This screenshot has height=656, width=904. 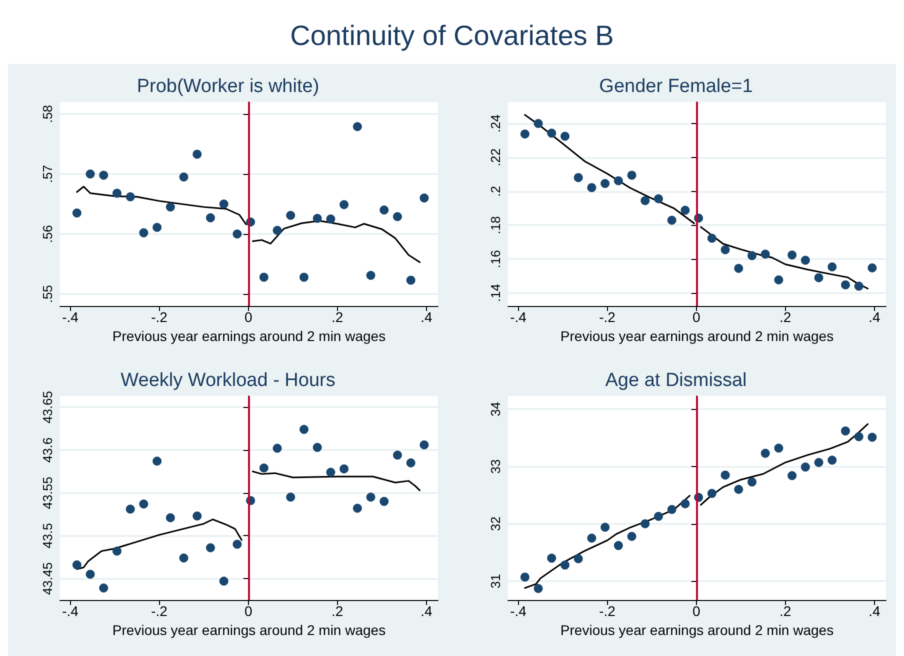 I want to click on y-tick-label: 43.55, so click(x=47, y=493).